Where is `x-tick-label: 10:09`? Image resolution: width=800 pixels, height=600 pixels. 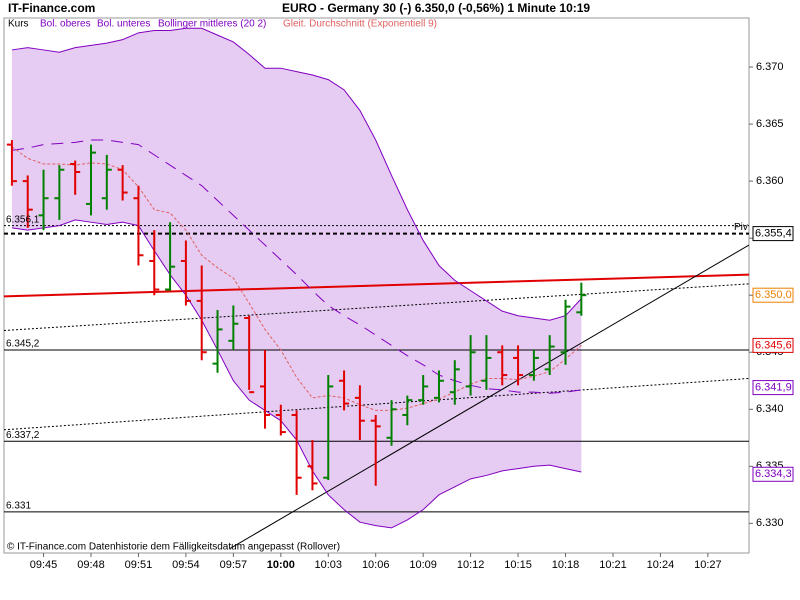
x-tick-label: 10:09 is located at coordinates (423, 565).